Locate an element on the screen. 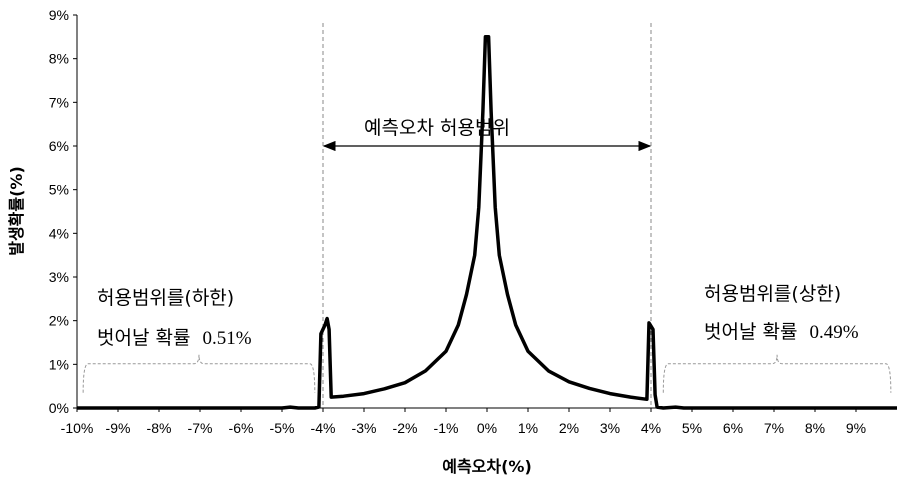  upper-note-text: 벗어날 확률 is located at coordinates (750, 332).